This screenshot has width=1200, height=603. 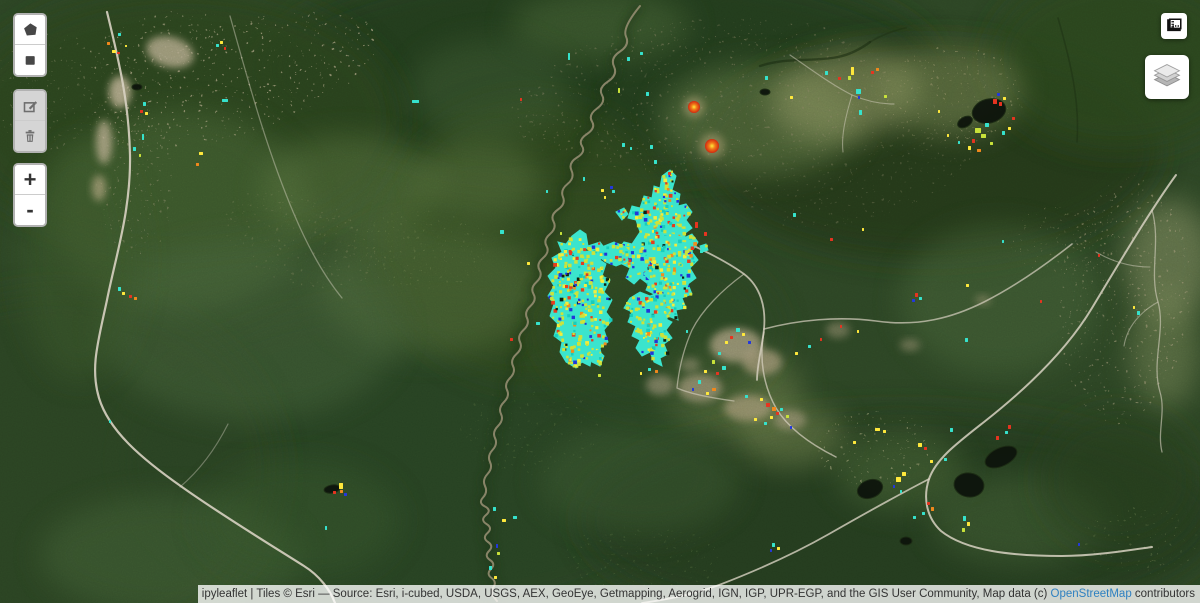 I want to click on layers-button, so click(x=1167, y=77).